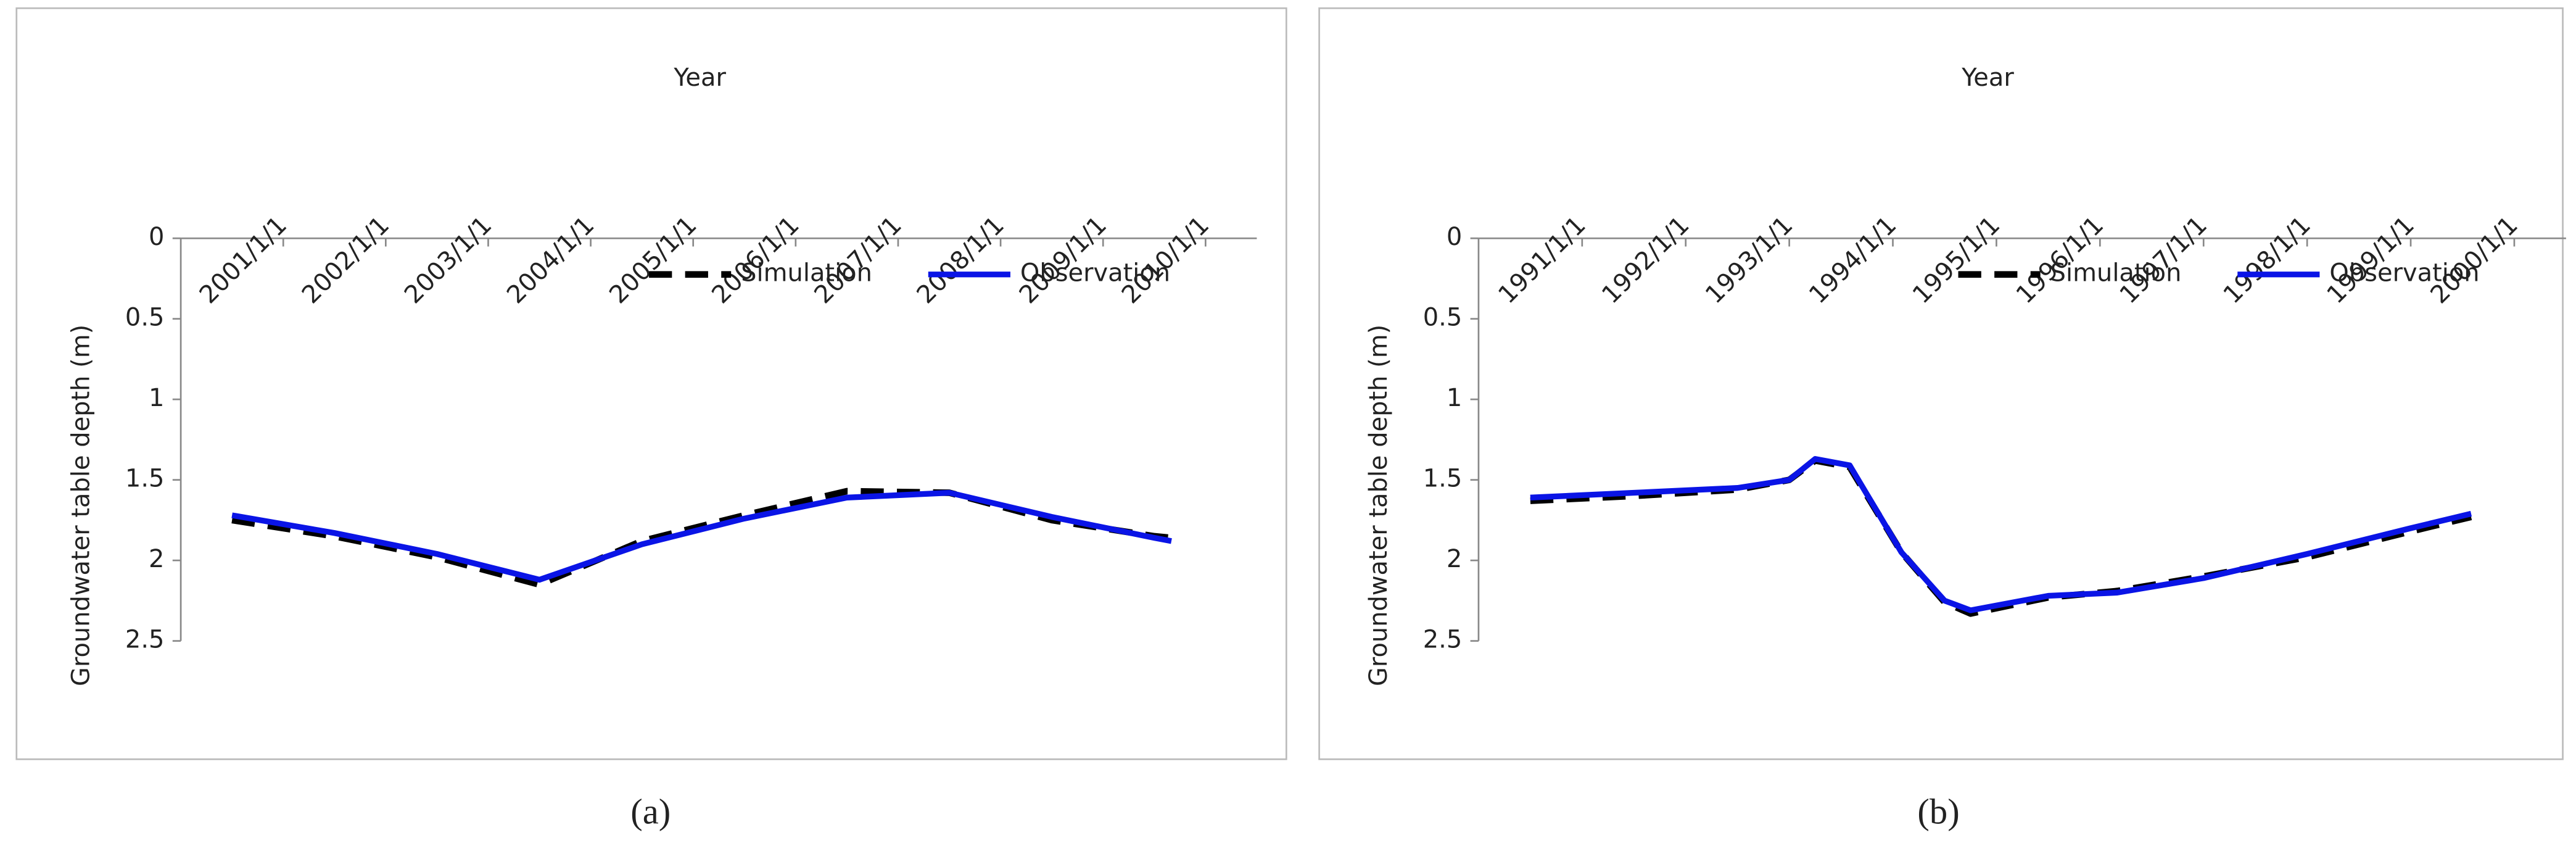 The height and width of the screenshot is (859, 2576). What do you see at coordinates (346, 260) in the screenshot?
I see `x-tick-label: 2002/1/1` at bounding box center [346, 260].